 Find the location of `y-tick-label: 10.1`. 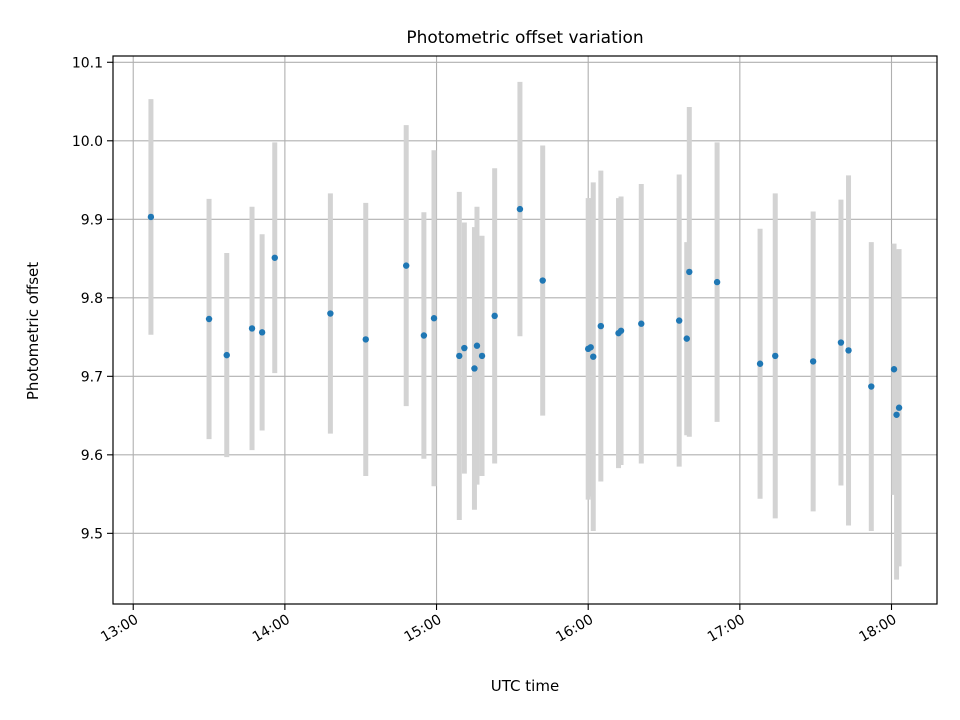

y-tick-label: 10.1 is located at coordinates (87, 63).